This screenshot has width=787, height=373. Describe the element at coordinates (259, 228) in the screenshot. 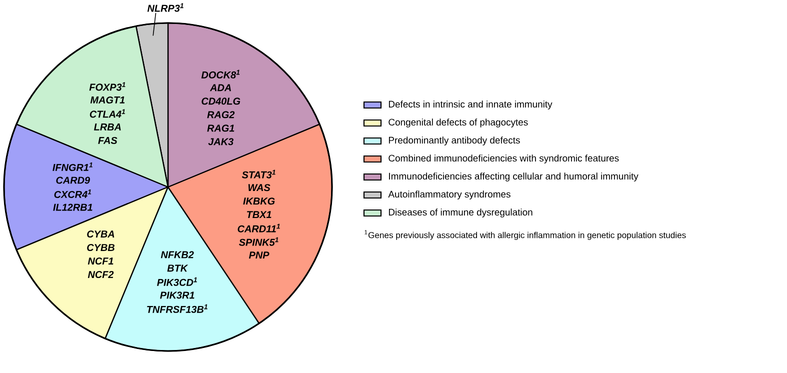

I see `text: CARD11$^{1}$` at that location.